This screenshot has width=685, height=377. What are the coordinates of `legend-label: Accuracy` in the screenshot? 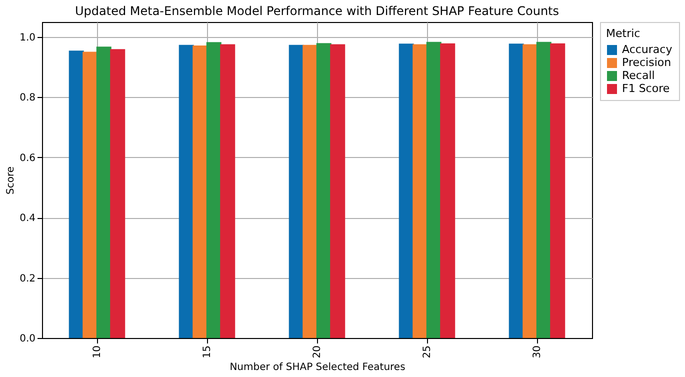 It's located at (647, 49).